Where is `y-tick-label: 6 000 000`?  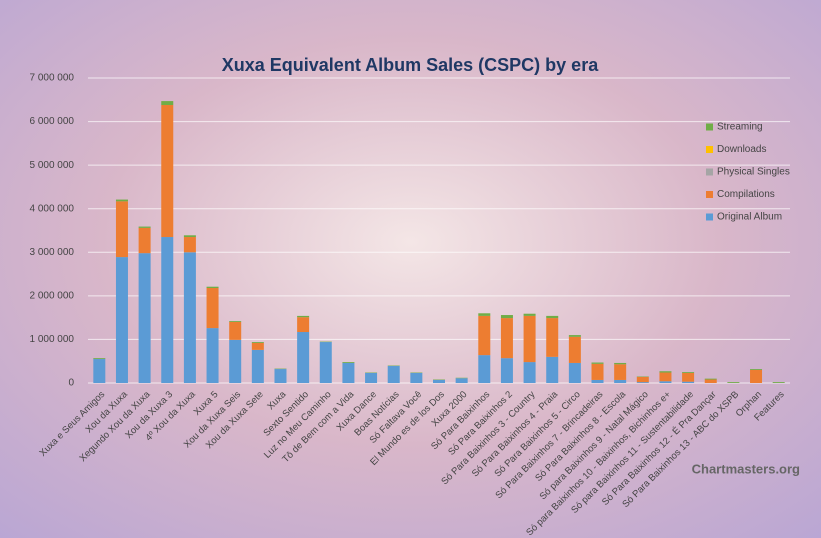 y-tick-label: 6 000 000 is located at coordinates (52, 121).